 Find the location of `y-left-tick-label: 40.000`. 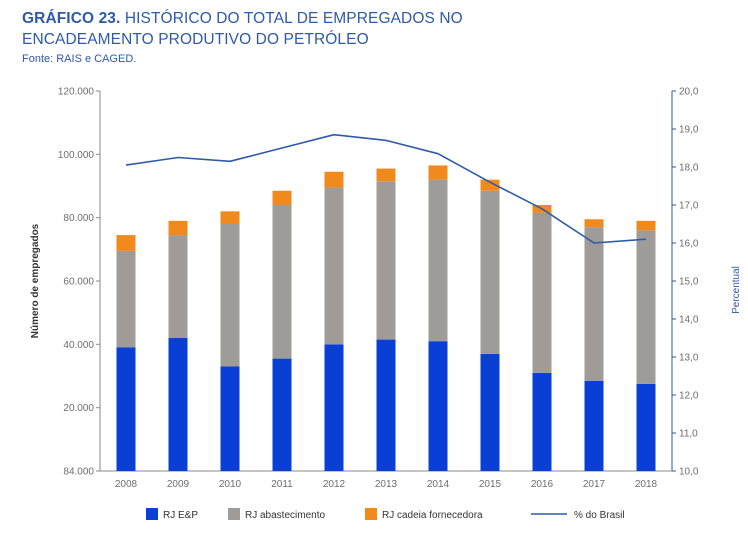

y-left-tick-label: 40.000 is located at coordinates (78, 345).